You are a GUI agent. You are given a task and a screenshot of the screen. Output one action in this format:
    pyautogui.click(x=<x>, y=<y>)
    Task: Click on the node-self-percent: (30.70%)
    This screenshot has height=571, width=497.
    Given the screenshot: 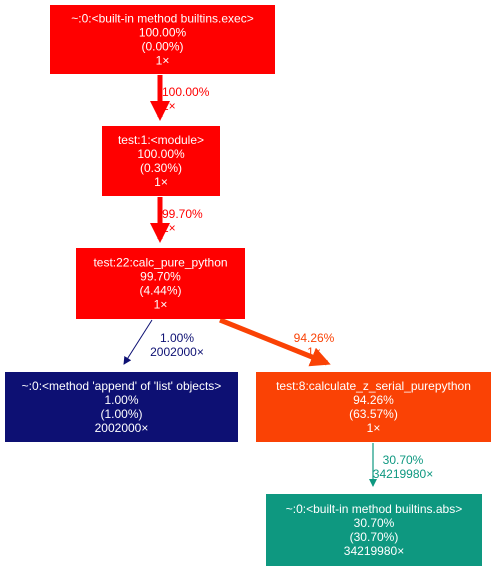 What is the action you would take?
    pyautogui.click(x=374, y=537)
    